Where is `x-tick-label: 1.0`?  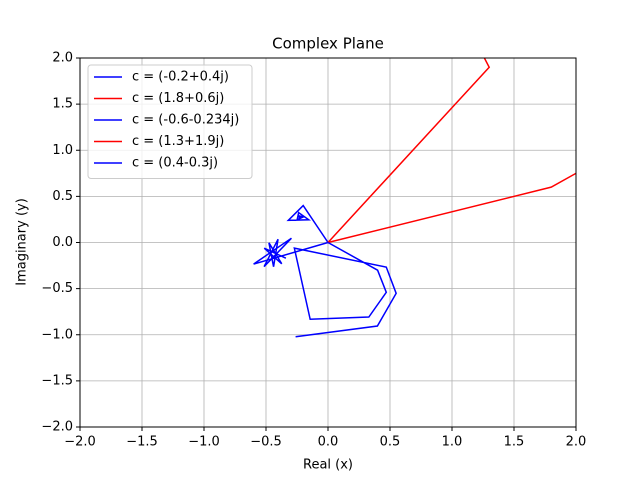
x-tick-label: 1.0 is located at coordinates (452, 442).